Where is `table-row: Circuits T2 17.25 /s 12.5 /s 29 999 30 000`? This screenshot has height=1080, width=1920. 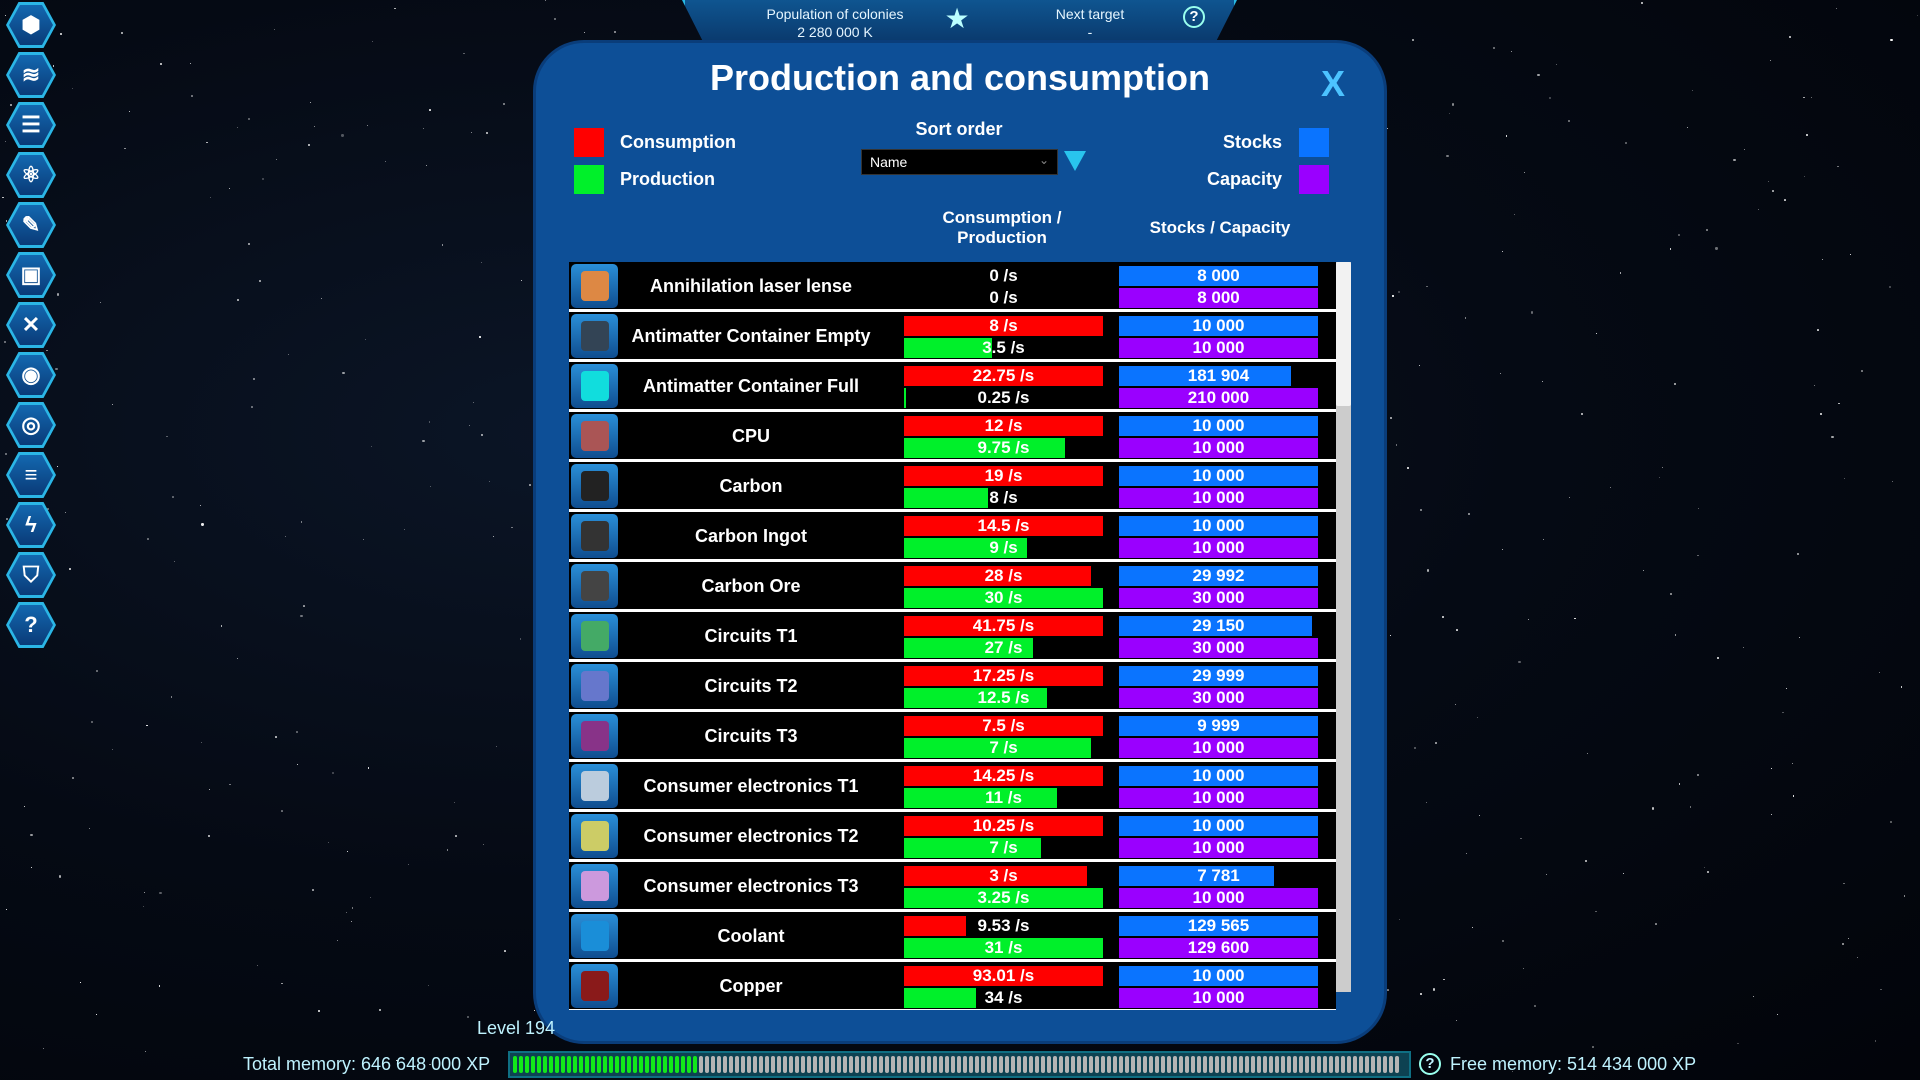
table-row: Circuits T2 17.25 /s 12.5 /s 29 999 30 000 is located at coordinates (952, 687).